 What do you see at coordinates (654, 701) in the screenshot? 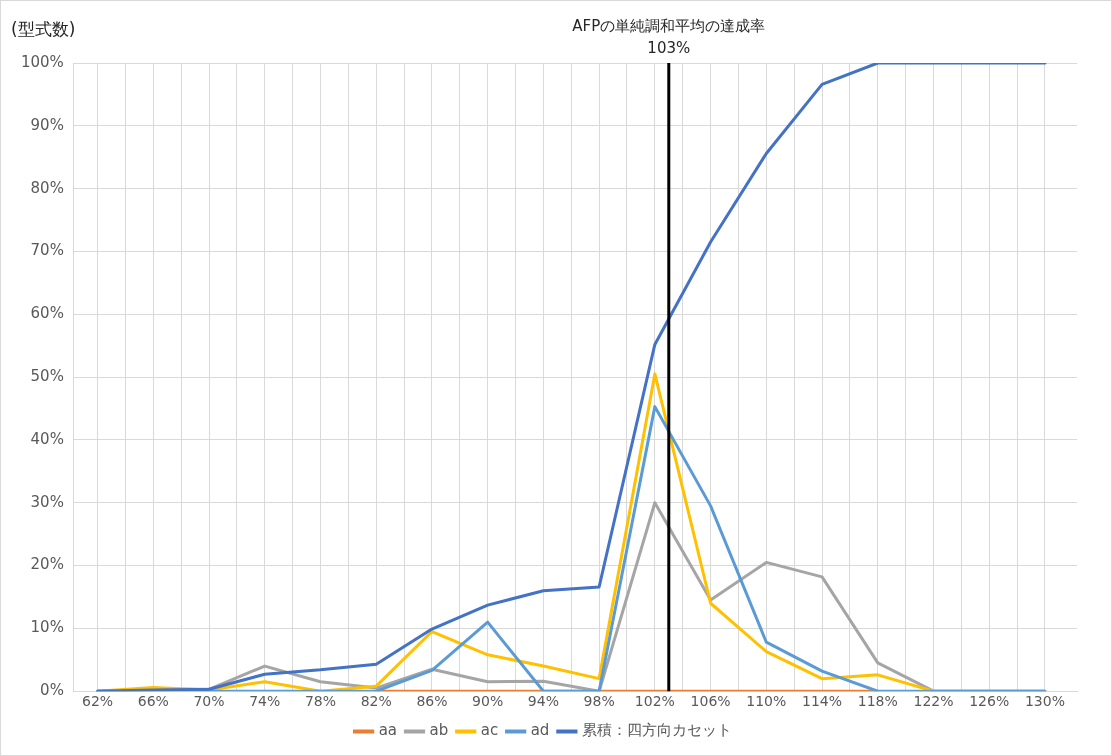
I see `x-tick-label: 102%` at bounding box center [654, 701].